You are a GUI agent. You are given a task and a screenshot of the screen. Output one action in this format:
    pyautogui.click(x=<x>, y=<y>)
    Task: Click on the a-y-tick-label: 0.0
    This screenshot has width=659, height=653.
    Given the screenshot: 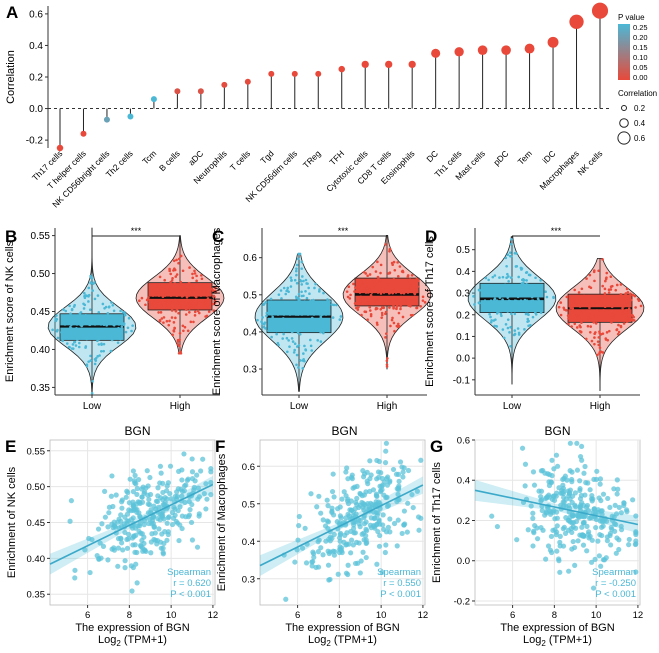 What is the action you would take?
    pyautogui.click(x=36, y=109)
    